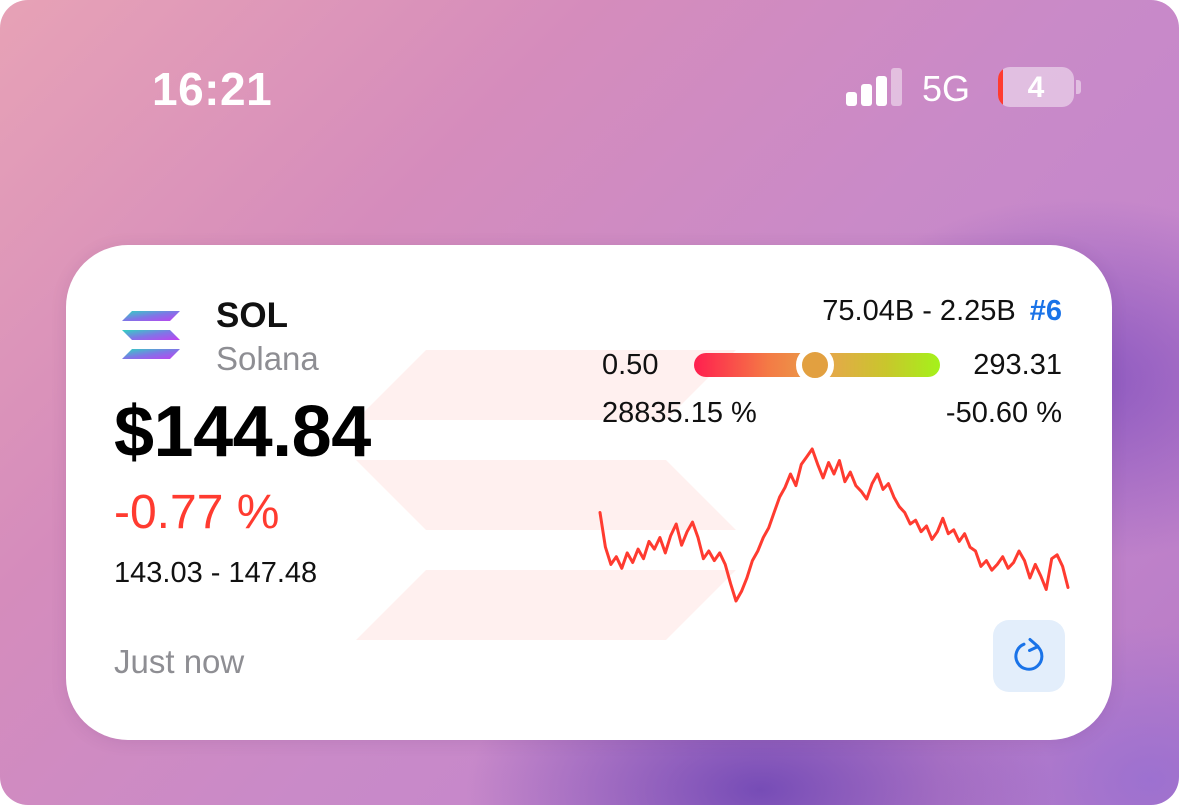  I want to click on all-time-range-bar, so click(817, 365).